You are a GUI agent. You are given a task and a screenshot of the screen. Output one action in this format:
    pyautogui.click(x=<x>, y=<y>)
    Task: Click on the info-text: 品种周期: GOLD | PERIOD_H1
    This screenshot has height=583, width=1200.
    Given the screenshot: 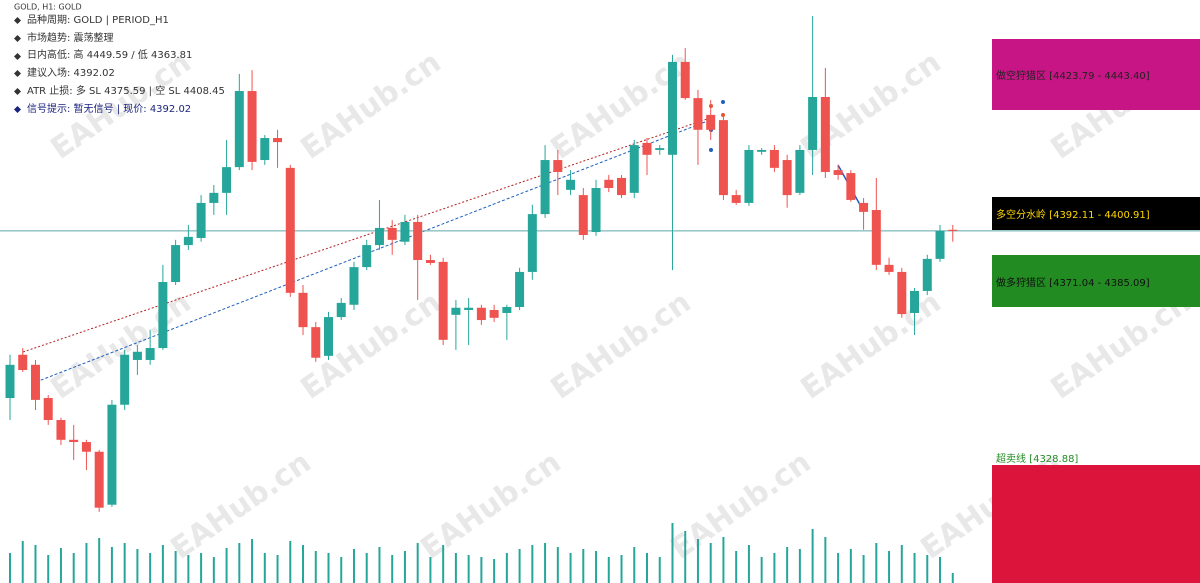 What is the action you would take?
    pyautogui.click(x=98, y=20)
    